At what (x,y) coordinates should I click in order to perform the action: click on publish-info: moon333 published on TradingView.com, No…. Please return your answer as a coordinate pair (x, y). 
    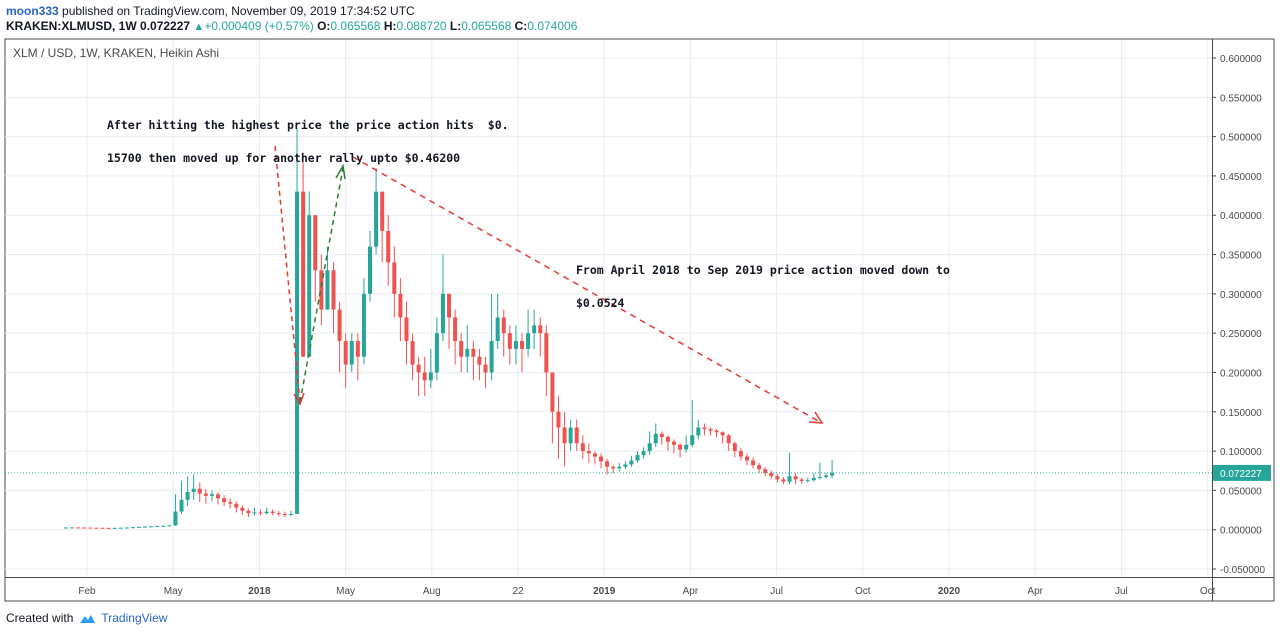
    Looking at the image, I should click on (210, 11).